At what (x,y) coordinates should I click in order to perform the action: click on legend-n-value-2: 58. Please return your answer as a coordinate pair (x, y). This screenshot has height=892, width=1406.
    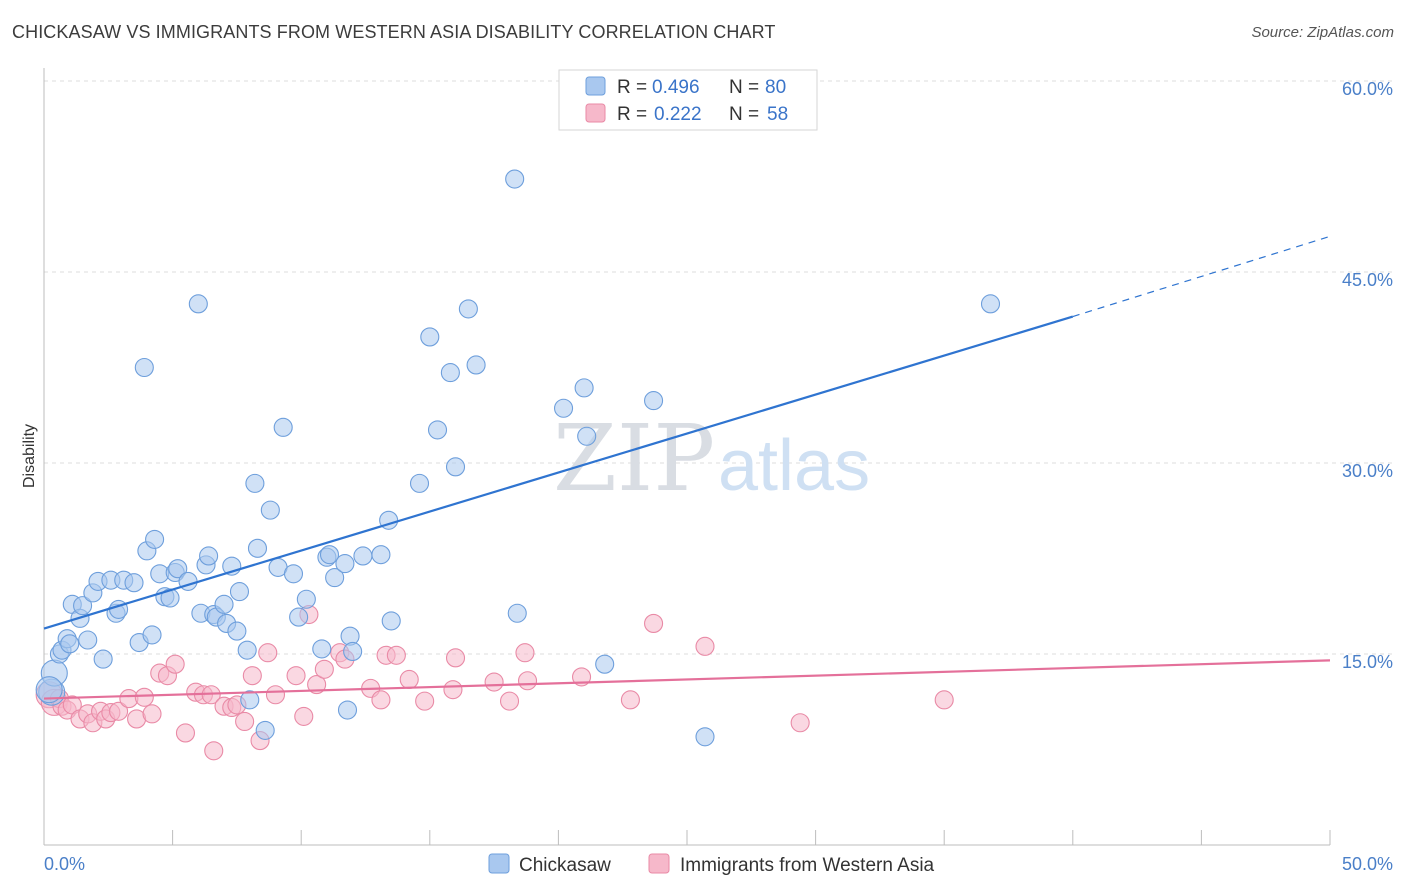
    Looking at the image, I should click on (777, 114).